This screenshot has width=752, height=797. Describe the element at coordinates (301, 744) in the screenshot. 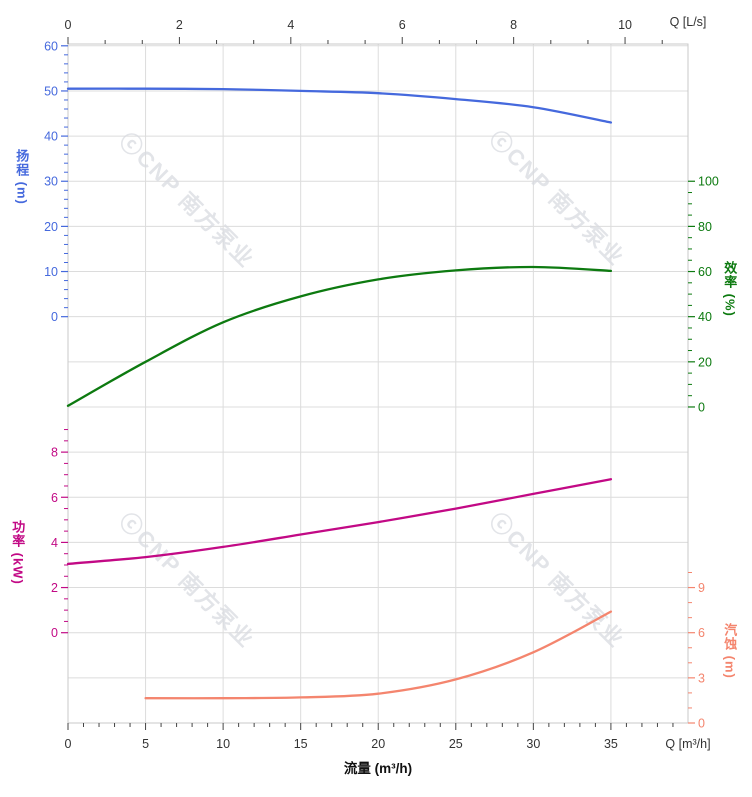

I see `bottom-tick-label: 15` at that location.